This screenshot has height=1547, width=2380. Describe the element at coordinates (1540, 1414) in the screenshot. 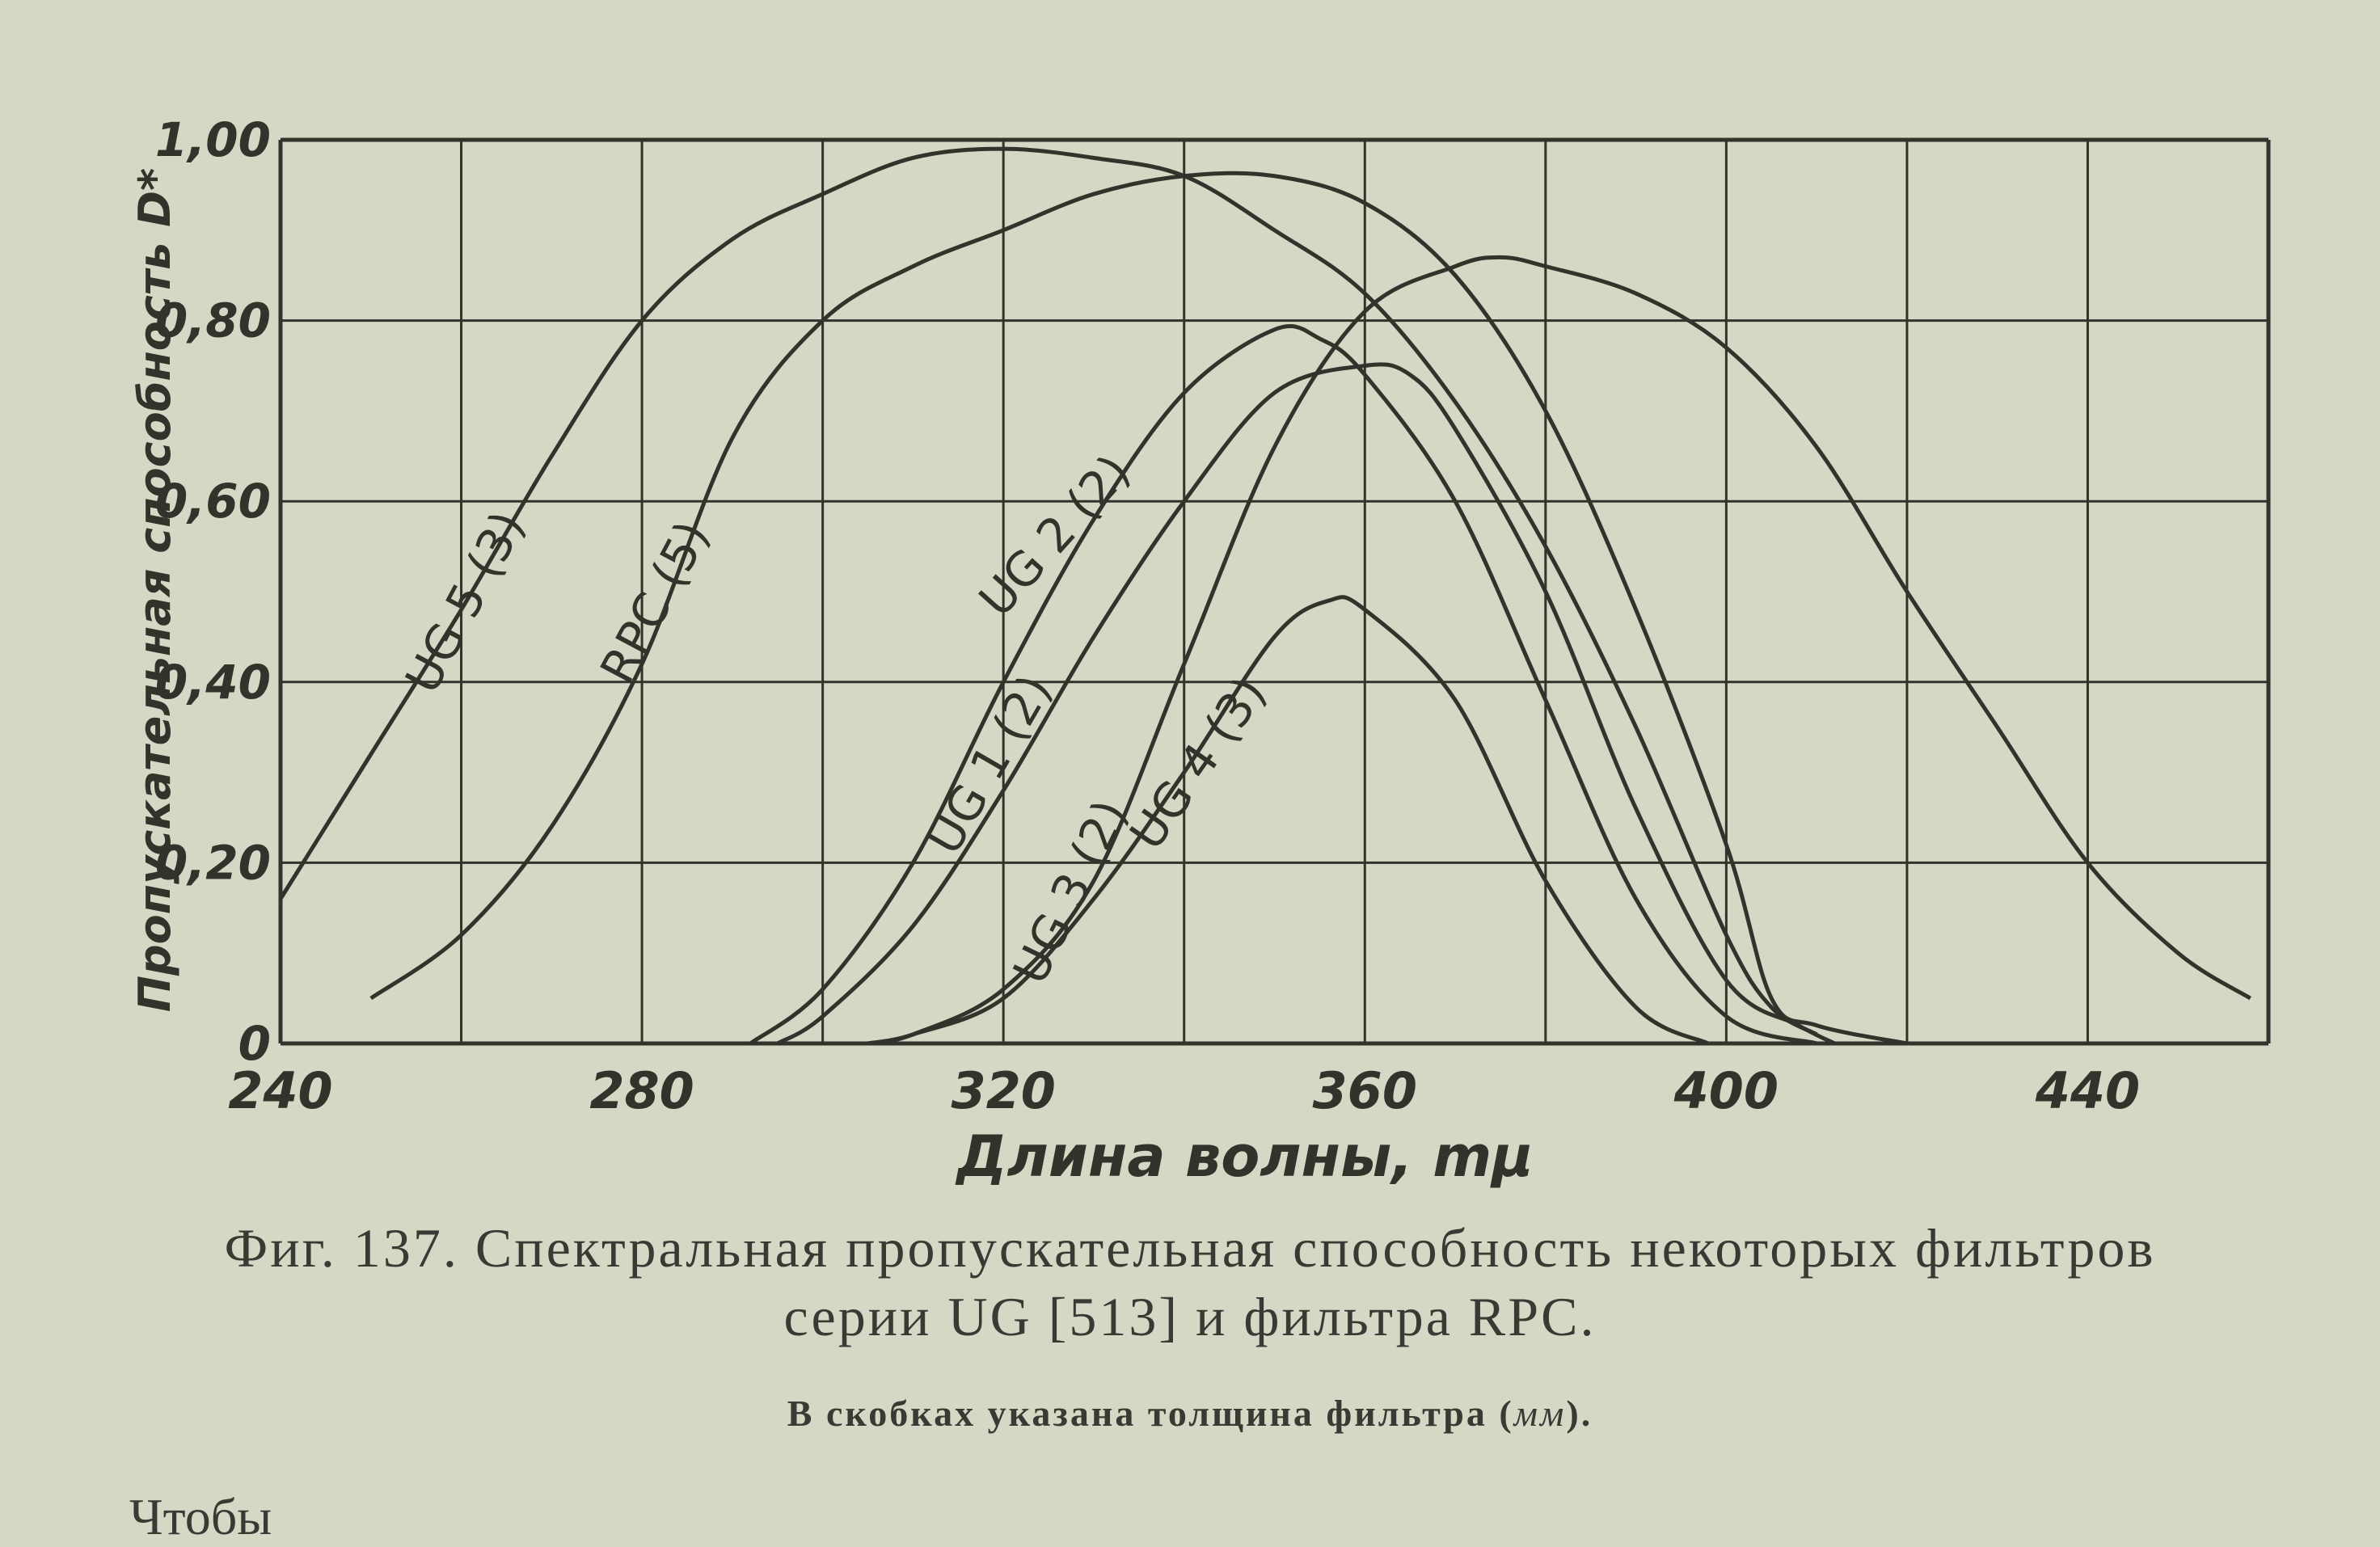

I see `caption-note-unit: мм` at that location.